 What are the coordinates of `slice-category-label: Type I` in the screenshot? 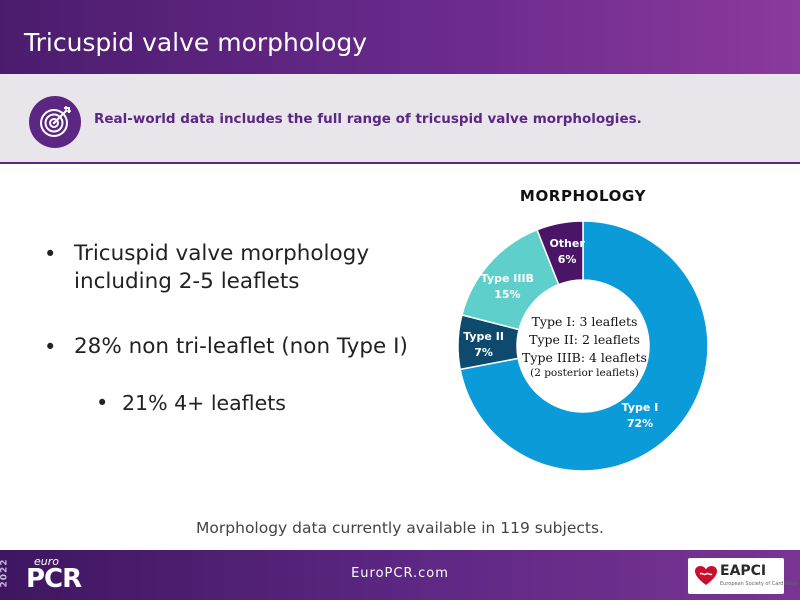 It's located at (640, 407).